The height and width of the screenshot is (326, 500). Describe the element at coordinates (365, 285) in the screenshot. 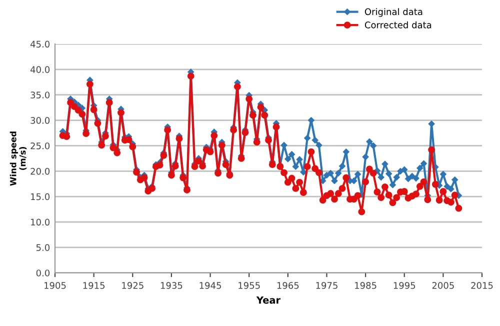

I see `x-tick-label: 1985` at that location.